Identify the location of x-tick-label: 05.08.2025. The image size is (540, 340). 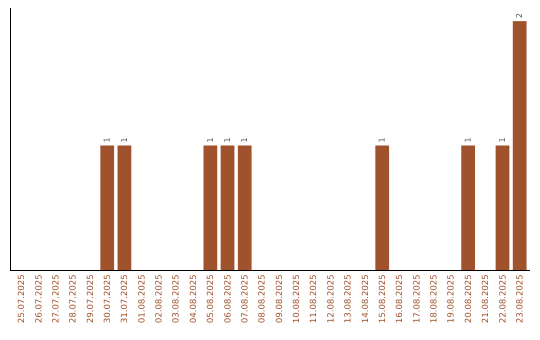
(211, 299).